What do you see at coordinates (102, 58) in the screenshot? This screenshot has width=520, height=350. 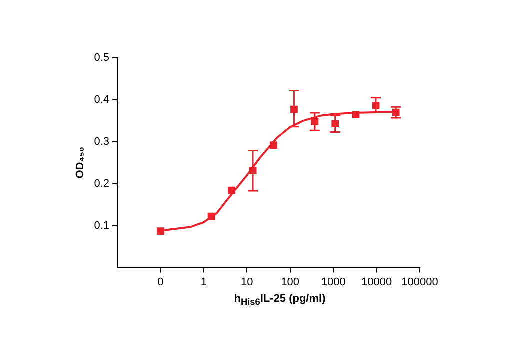 I see `y-tick-label: 0.5` at bounding box center [102, 58].